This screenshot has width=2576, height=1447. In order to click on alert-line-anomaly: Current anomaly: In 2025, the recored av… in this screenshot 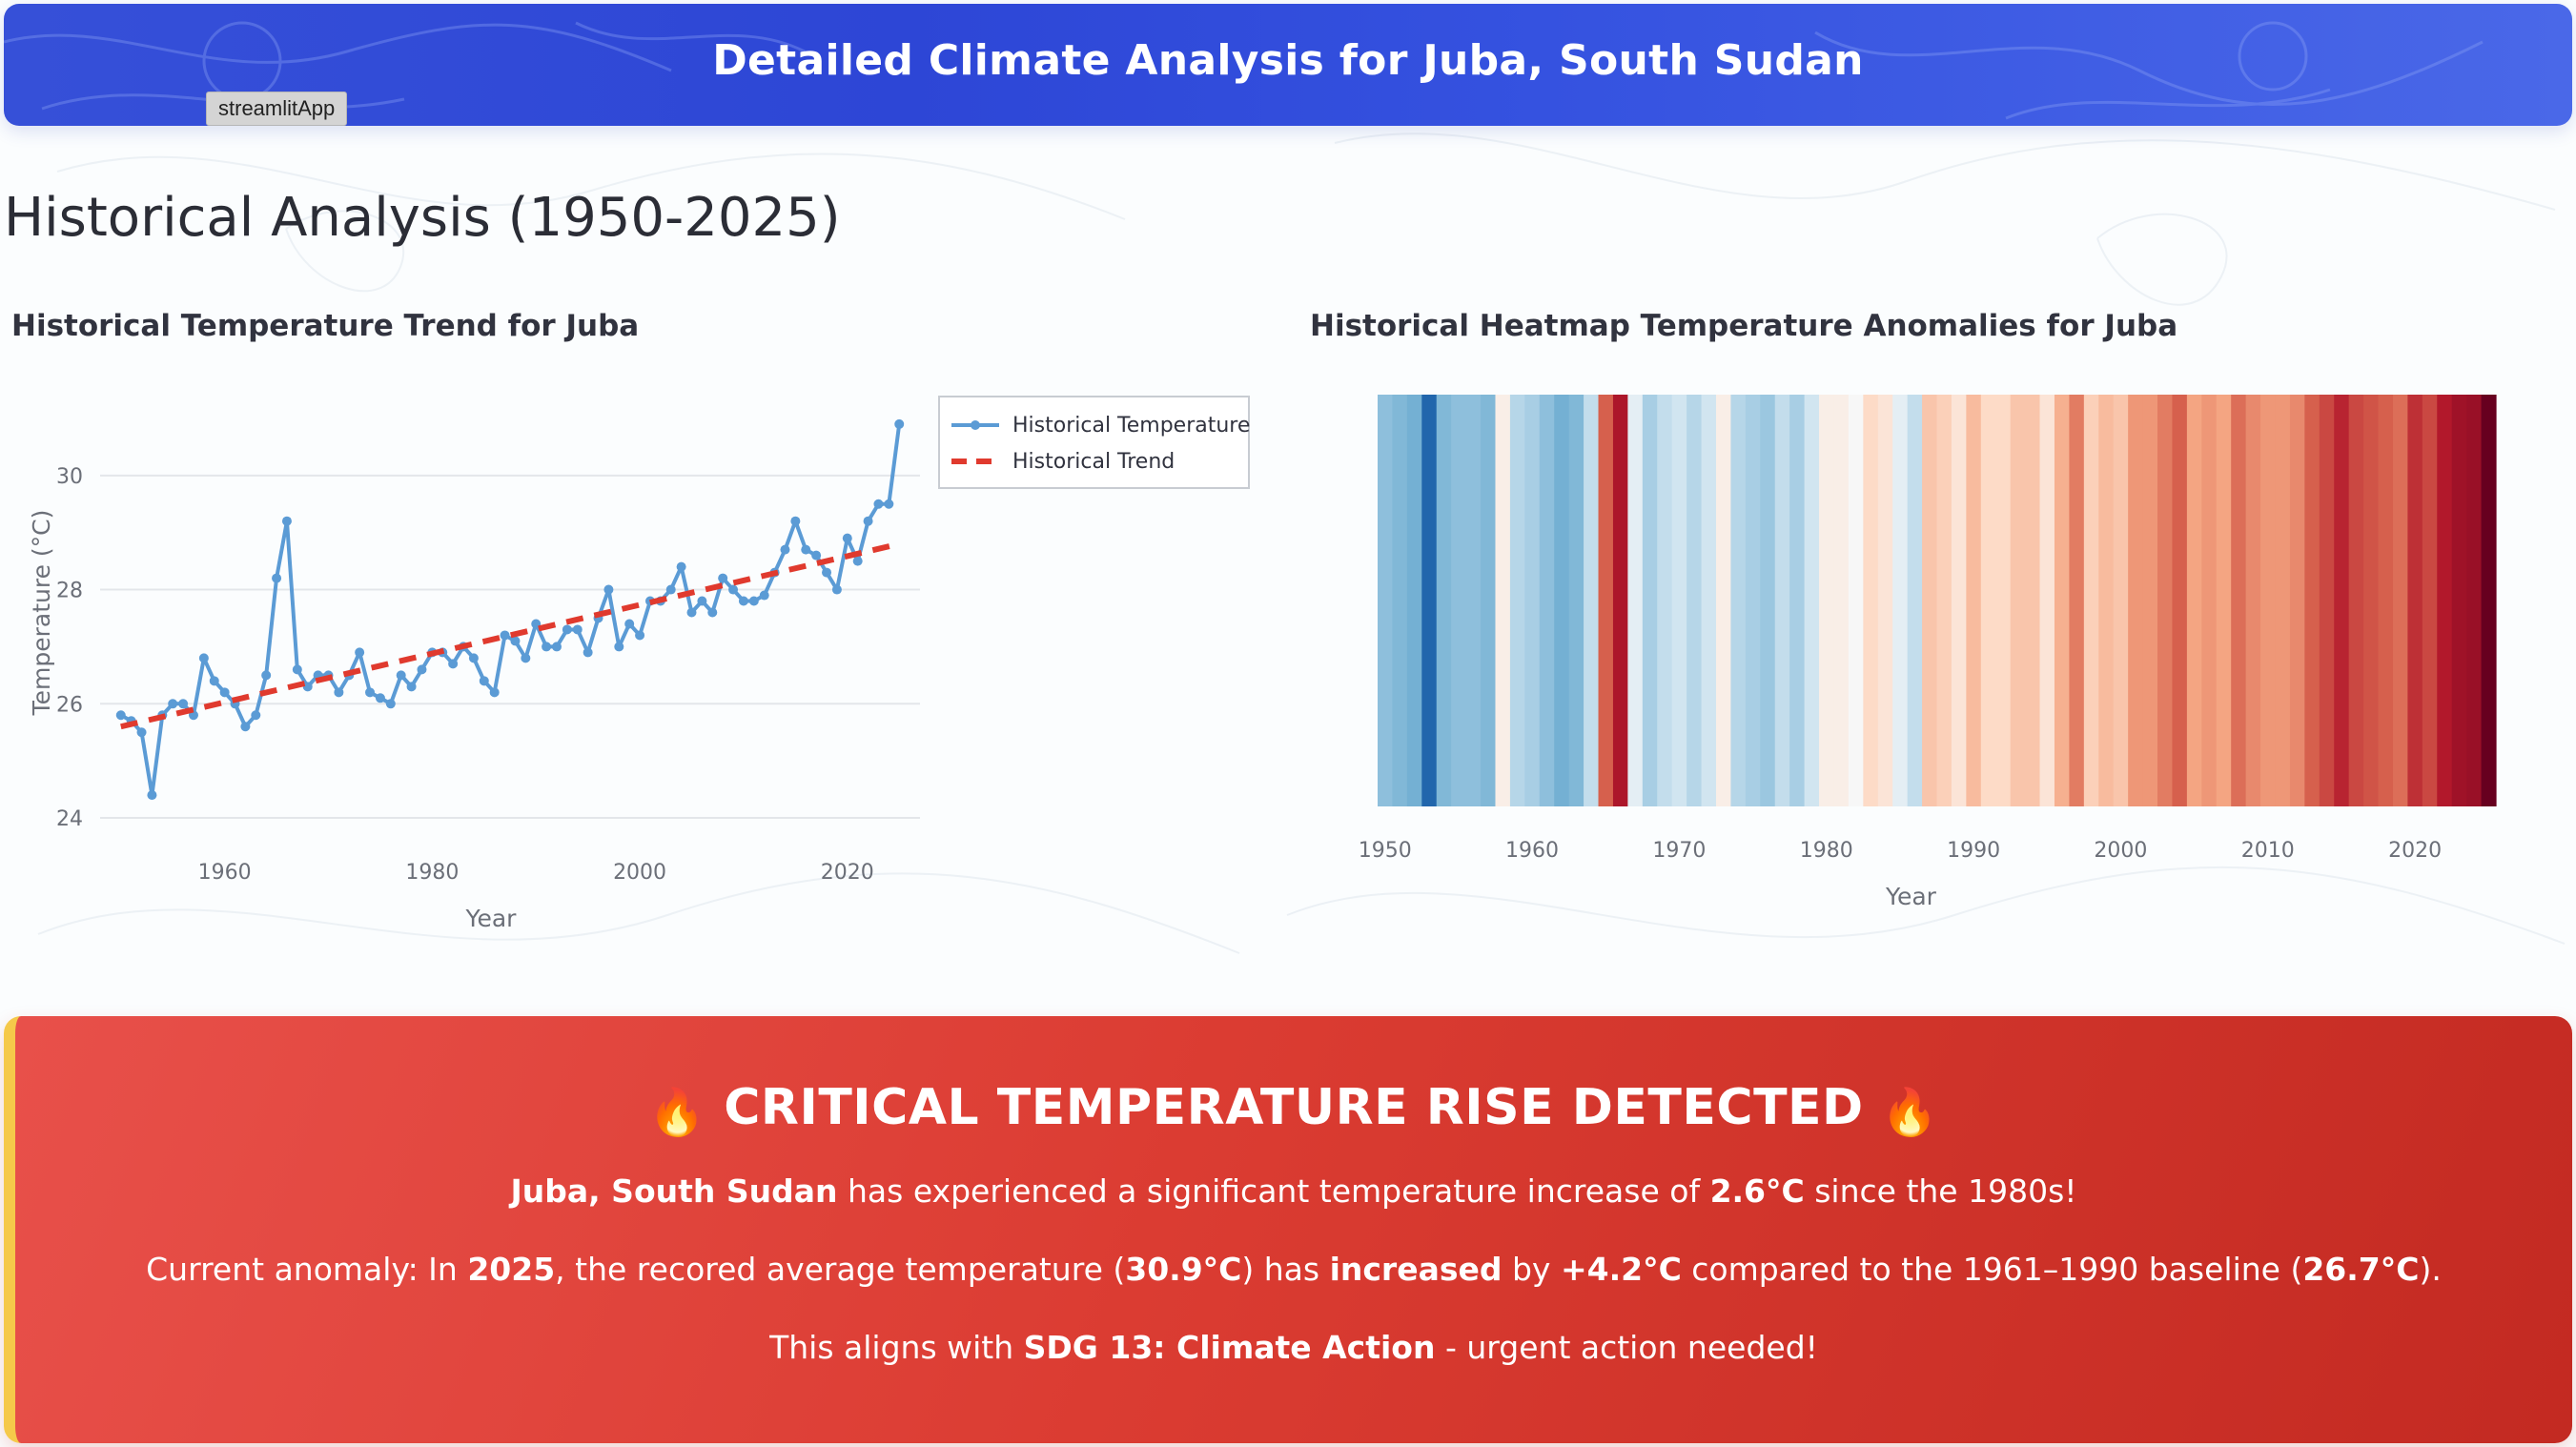, I will do `click(1293, 1269)`.